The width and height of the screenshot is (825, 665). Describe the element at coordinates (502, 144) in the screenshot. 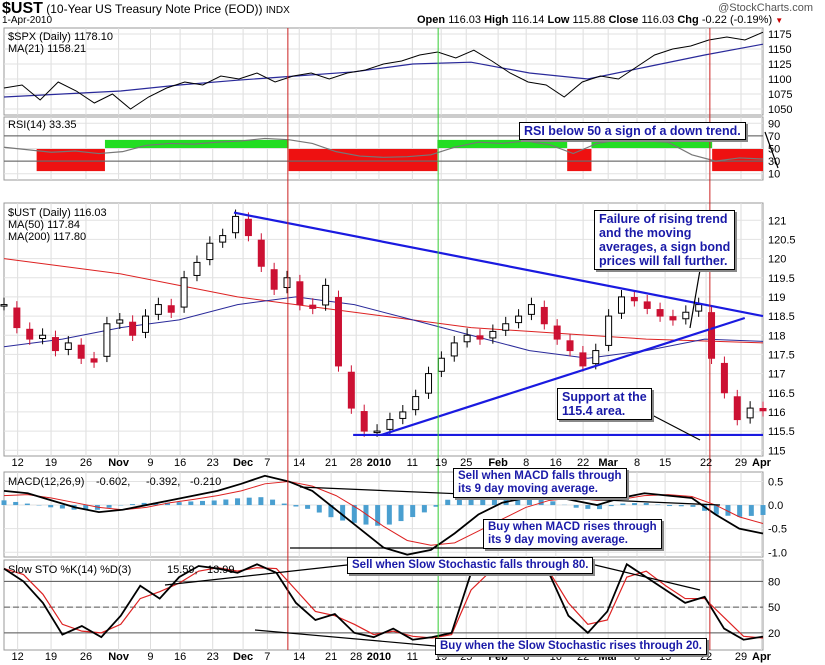

I see `rsi-band-up` at that location.